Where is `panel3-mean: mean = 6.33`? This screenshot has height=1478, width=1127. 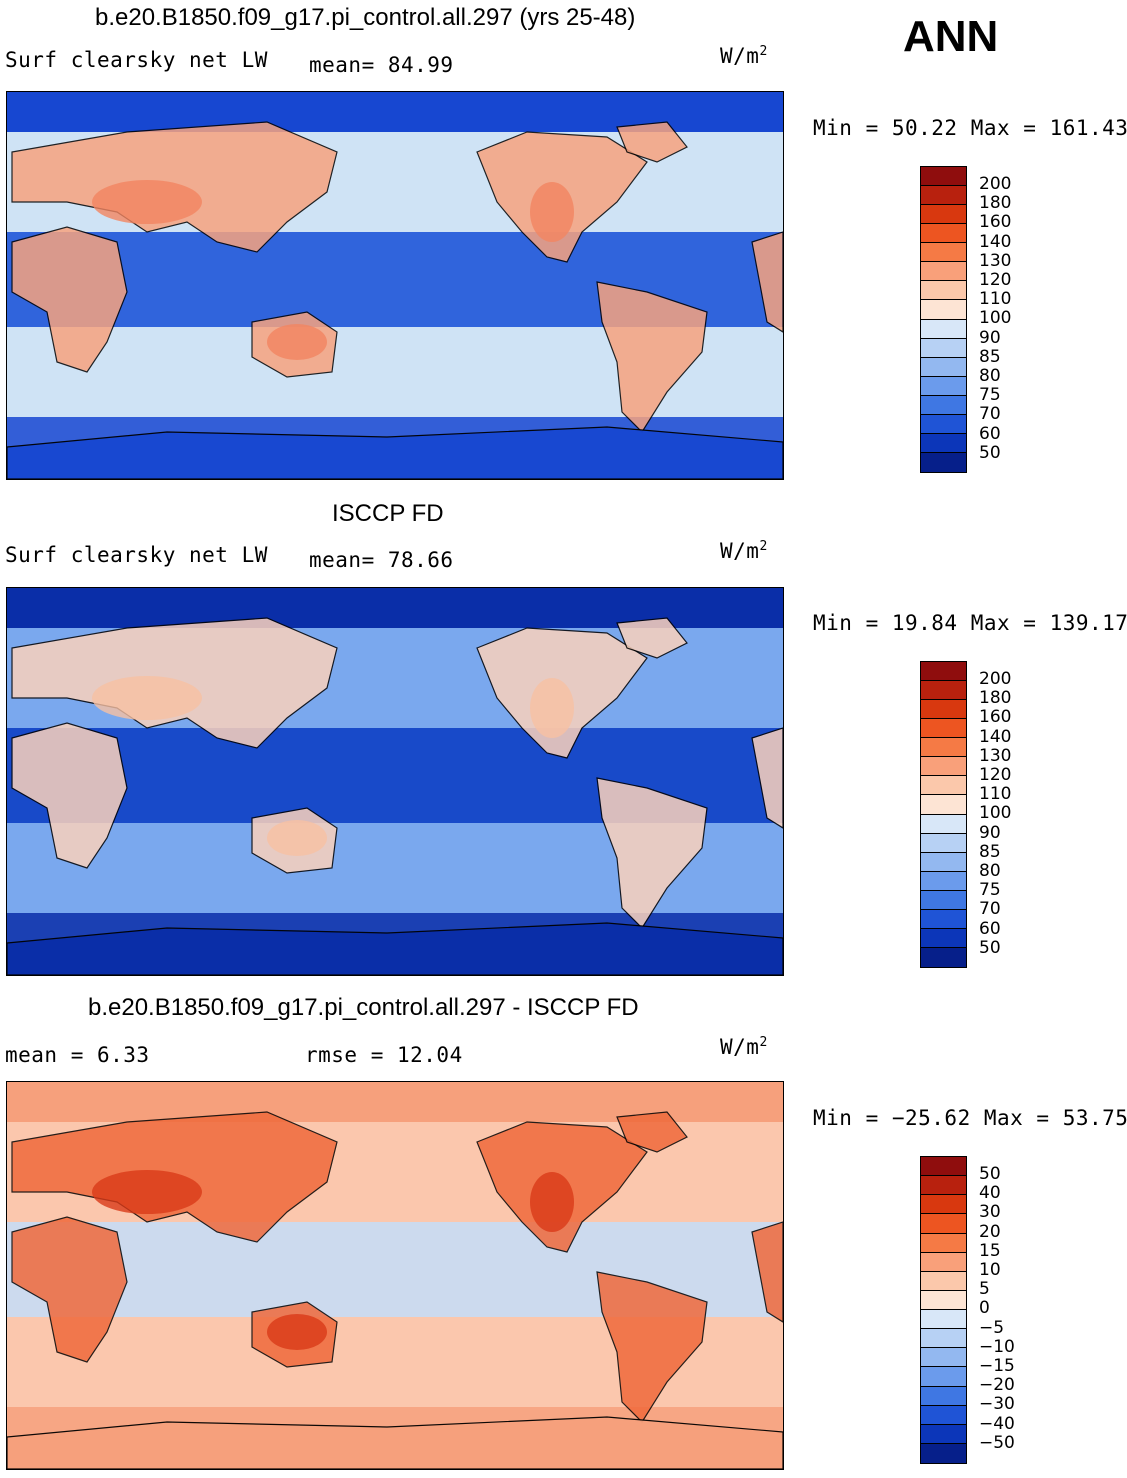 panel3-mean: mean = 6.33 is located at coordinates (77, 1055).